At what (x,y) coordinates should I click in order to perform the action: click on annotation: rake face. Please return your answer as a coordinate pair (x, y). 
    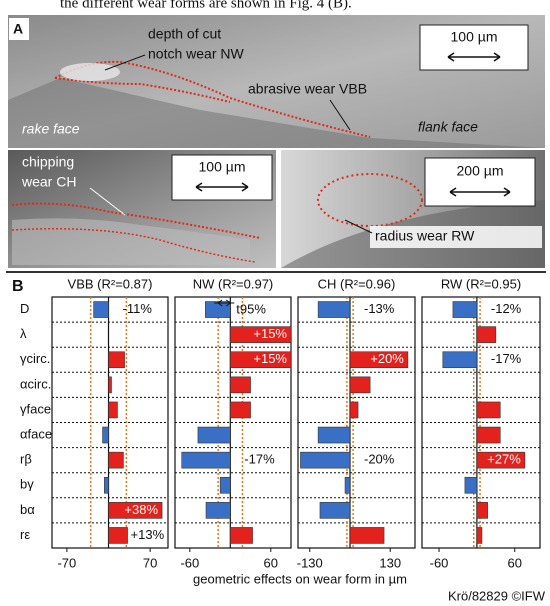
    Looking at the image, I should click on (51, 129).